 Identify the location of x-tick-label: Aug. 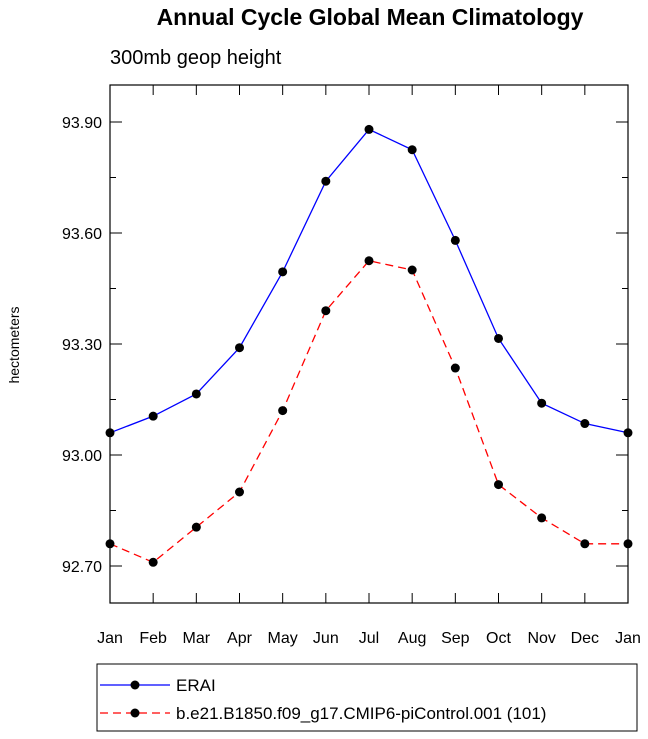
(412, 638).